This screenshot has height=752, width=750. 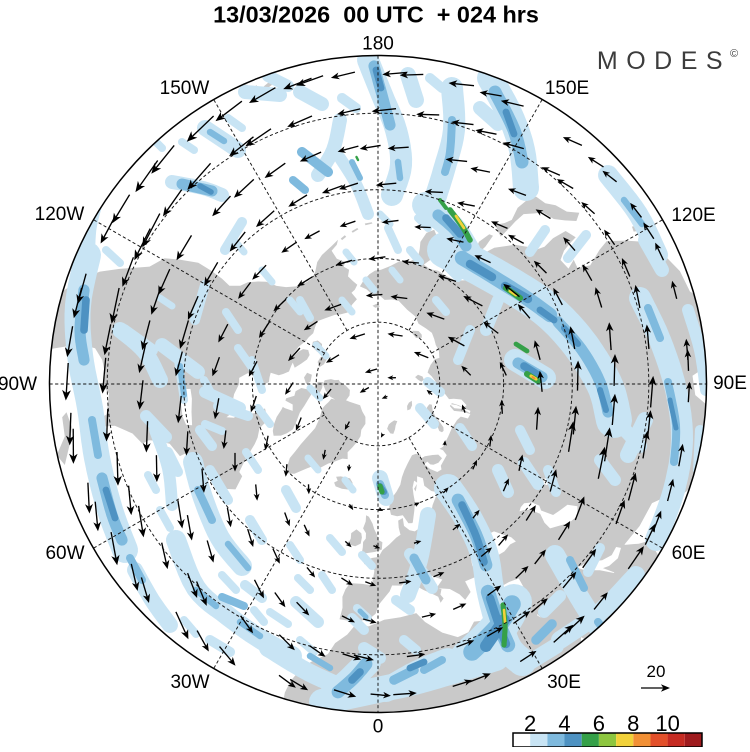 I want to click on svg-text: 60W, so click(x=64, y=553).